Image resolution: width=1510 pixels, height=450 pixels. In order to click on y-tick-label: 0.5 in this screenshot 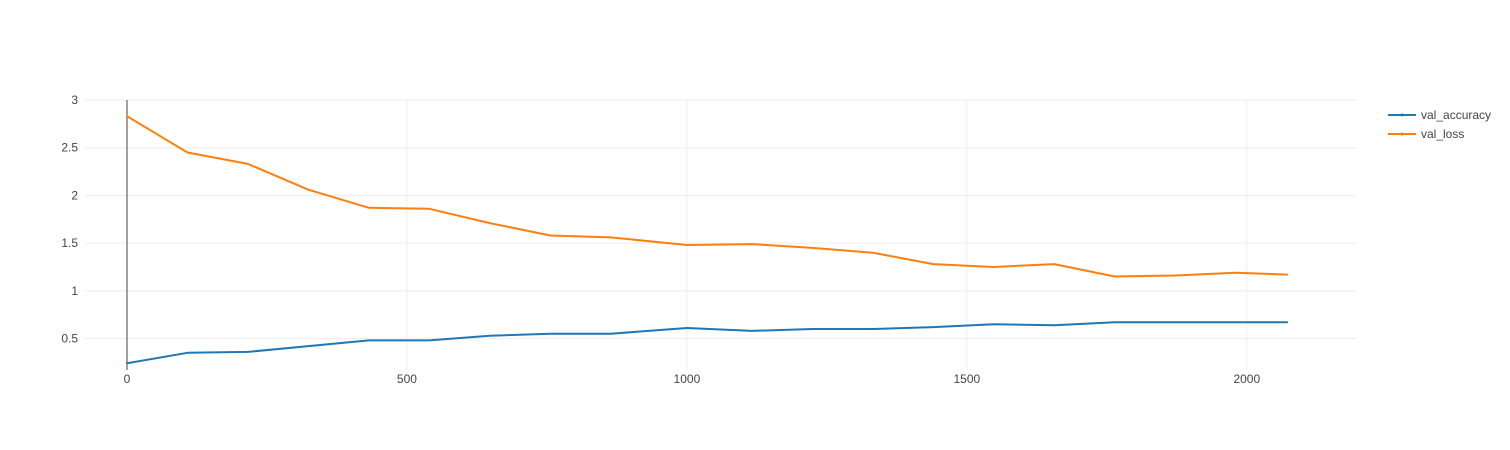, I will do `click(69, 339)`.